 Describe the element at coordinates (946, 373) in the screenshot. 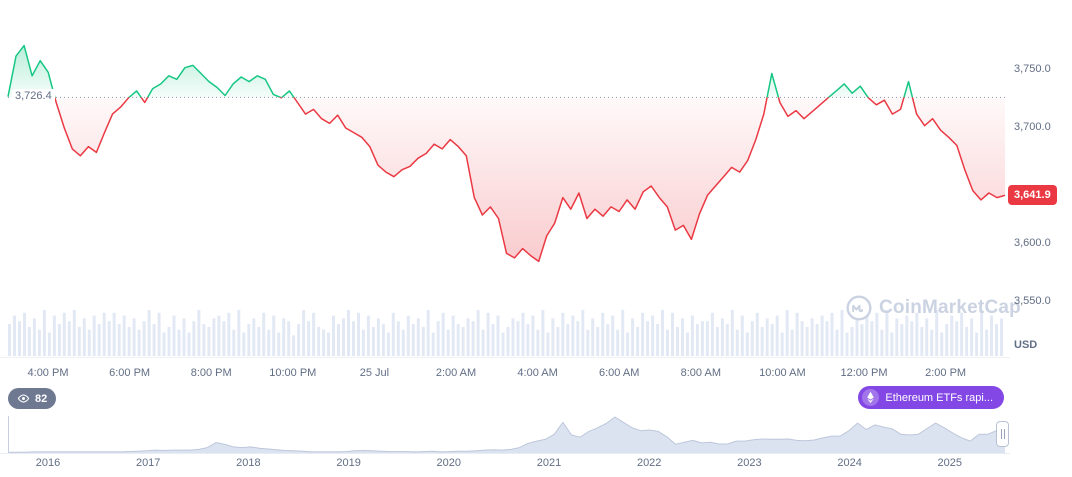

I see `x-axis-label: 2:00 PM` at that location.